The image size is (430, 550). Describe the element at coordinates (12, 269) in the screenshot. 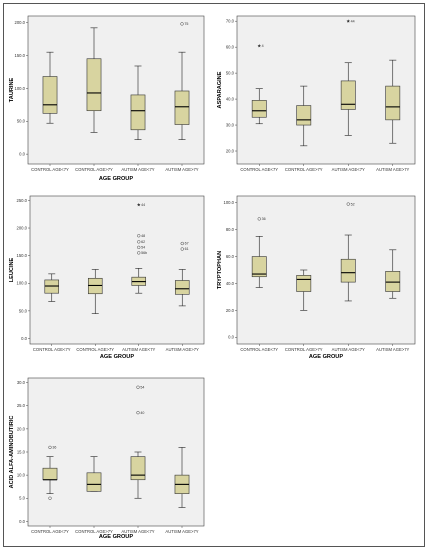

I see `y-axis-label: LEUCINE` at that location.